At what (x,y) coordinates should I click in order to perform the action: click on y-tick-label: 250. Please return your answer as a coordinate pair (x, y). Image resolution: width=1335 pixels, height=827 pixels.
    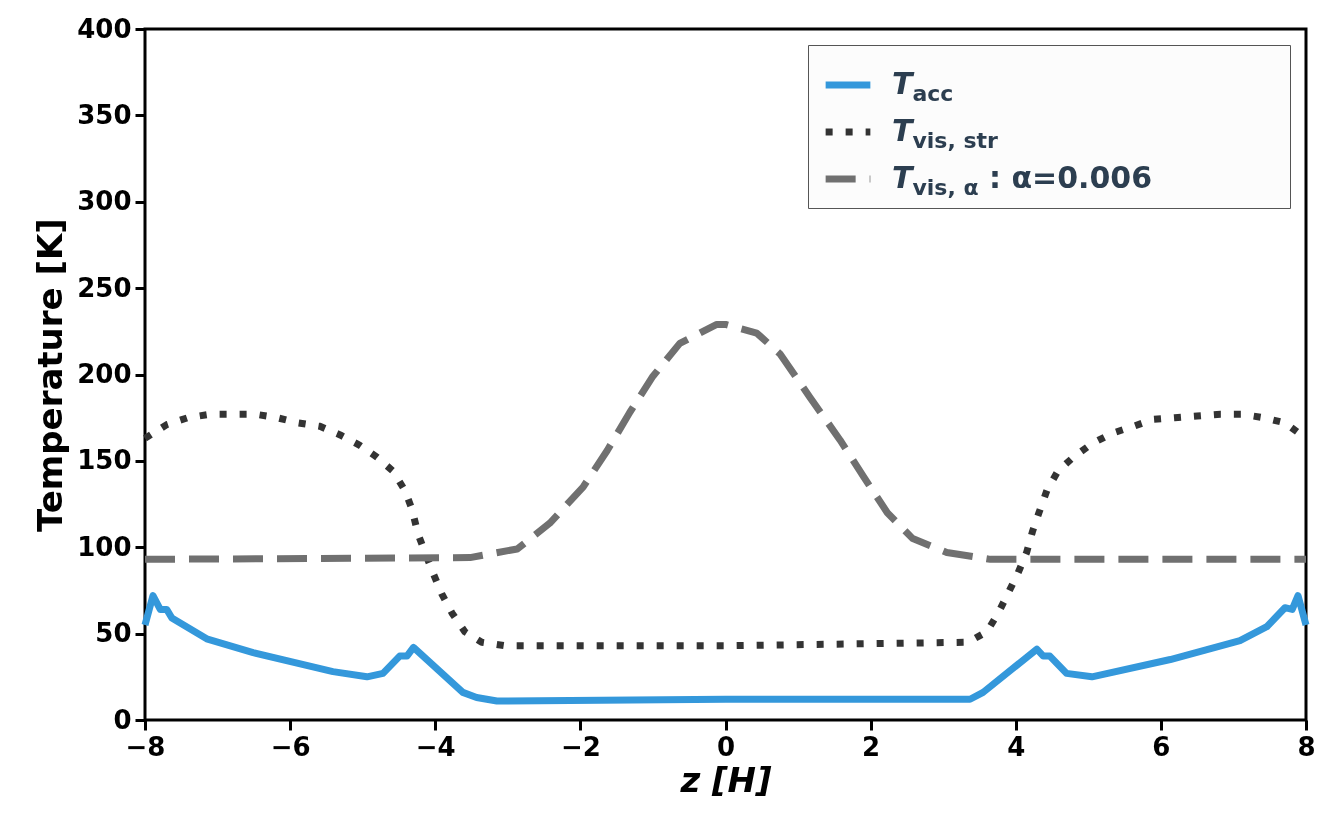
    Looking at the image, I should click on (104, 287).